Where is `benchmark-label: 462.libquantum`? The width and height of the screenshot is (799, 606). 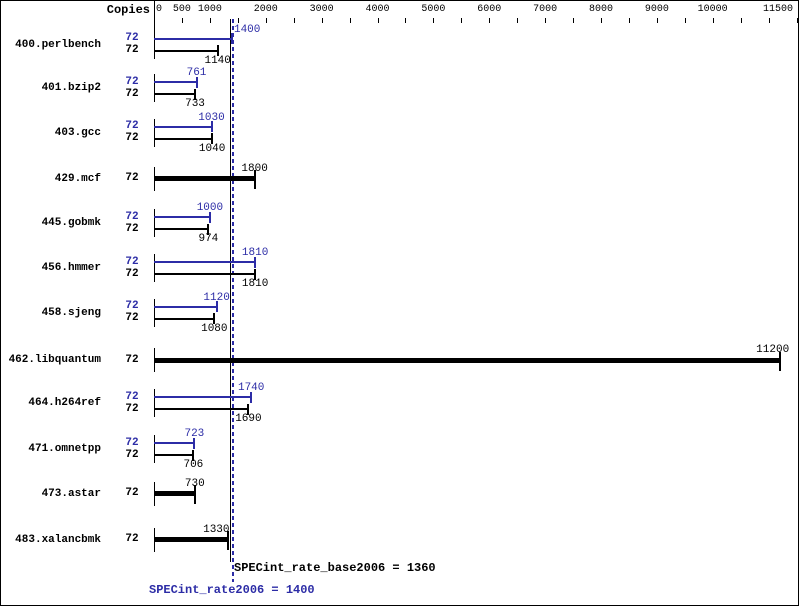 benchmark-label: 462.libquantum is located at coordinates (54, 360).